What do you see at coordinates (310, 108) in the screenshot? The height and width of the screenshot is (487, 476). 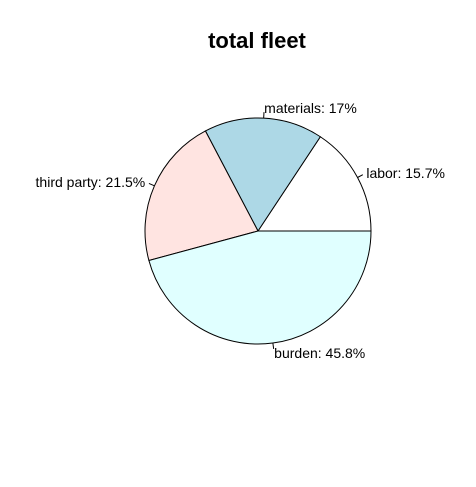 I see `pie-label-1: materials: 17%` at bounding box center [310, 108].